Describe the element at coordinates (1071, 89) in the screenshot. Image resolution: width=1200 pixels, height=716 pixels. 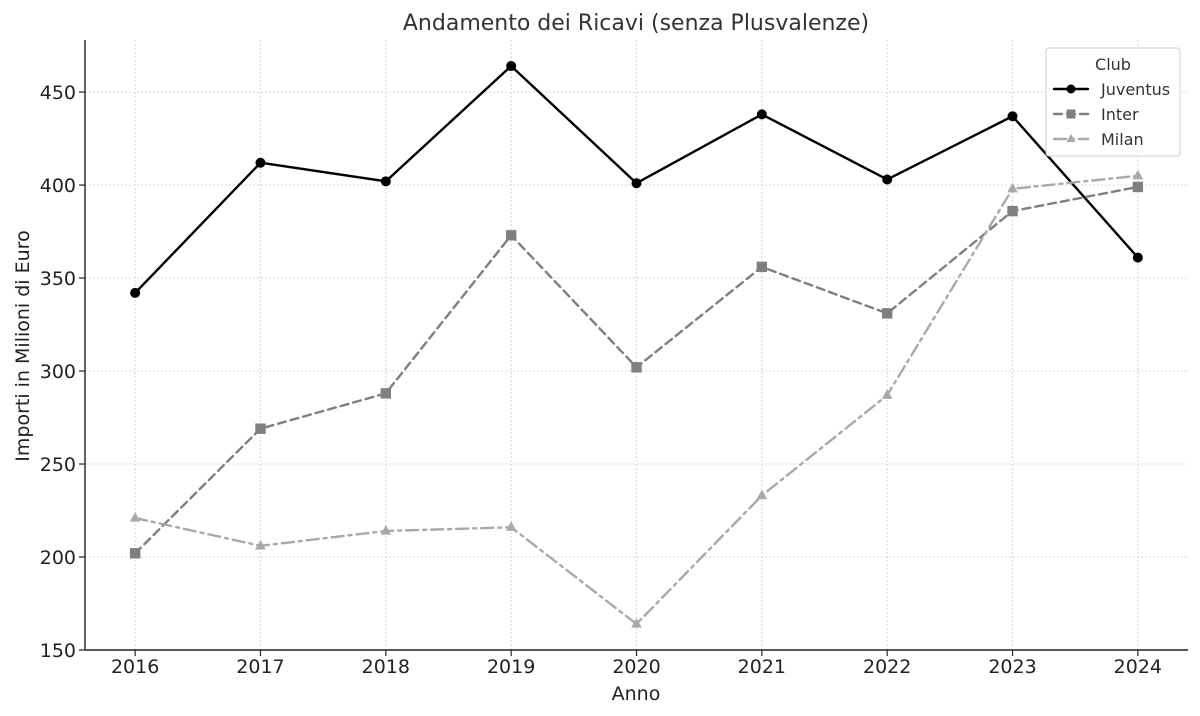
I see `legend-marker-juventus` at that location.